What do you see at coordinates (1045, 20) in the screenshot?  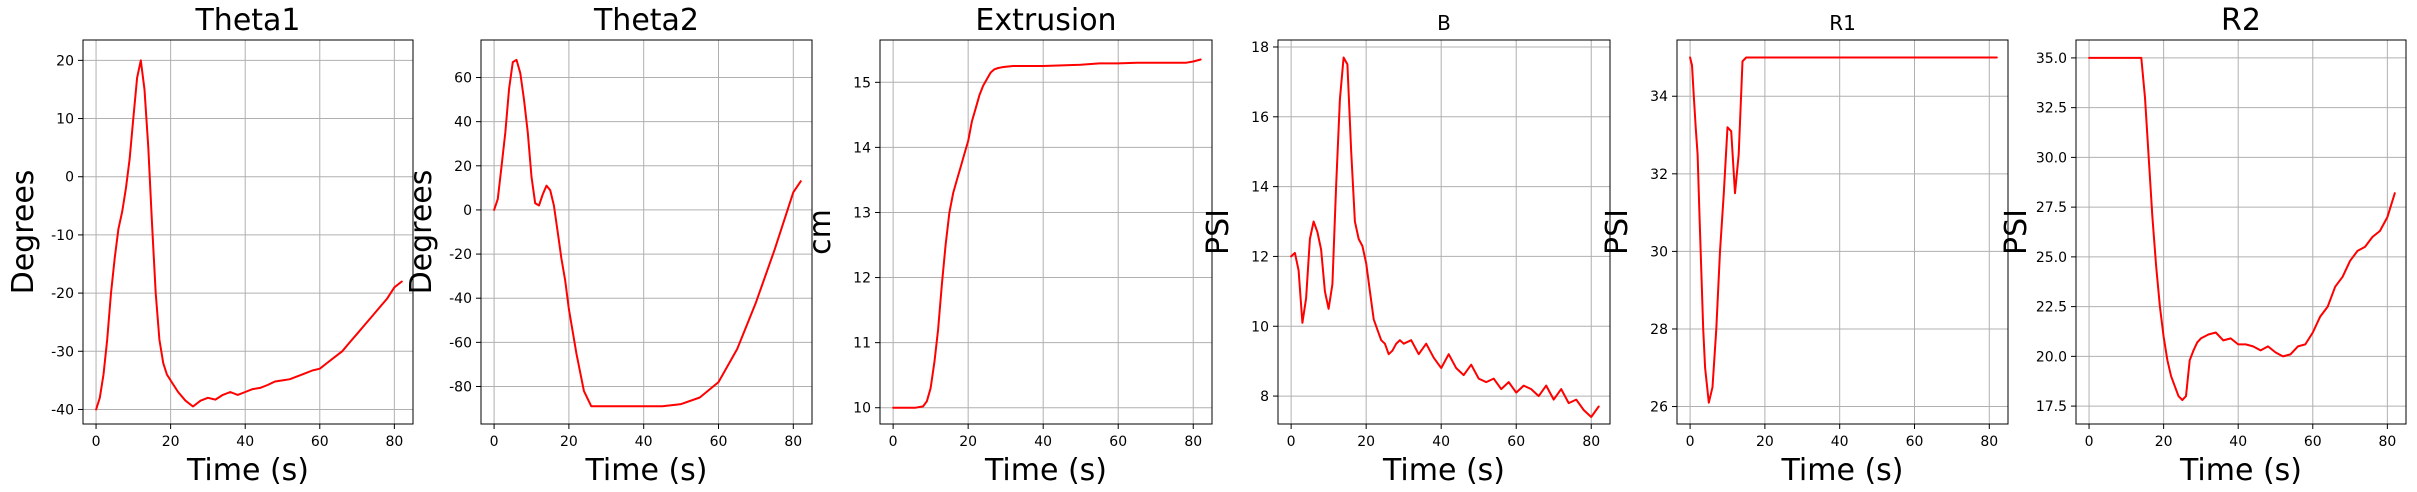 I see `chart-title: Extrusion` at bounding box center [1045, 20].